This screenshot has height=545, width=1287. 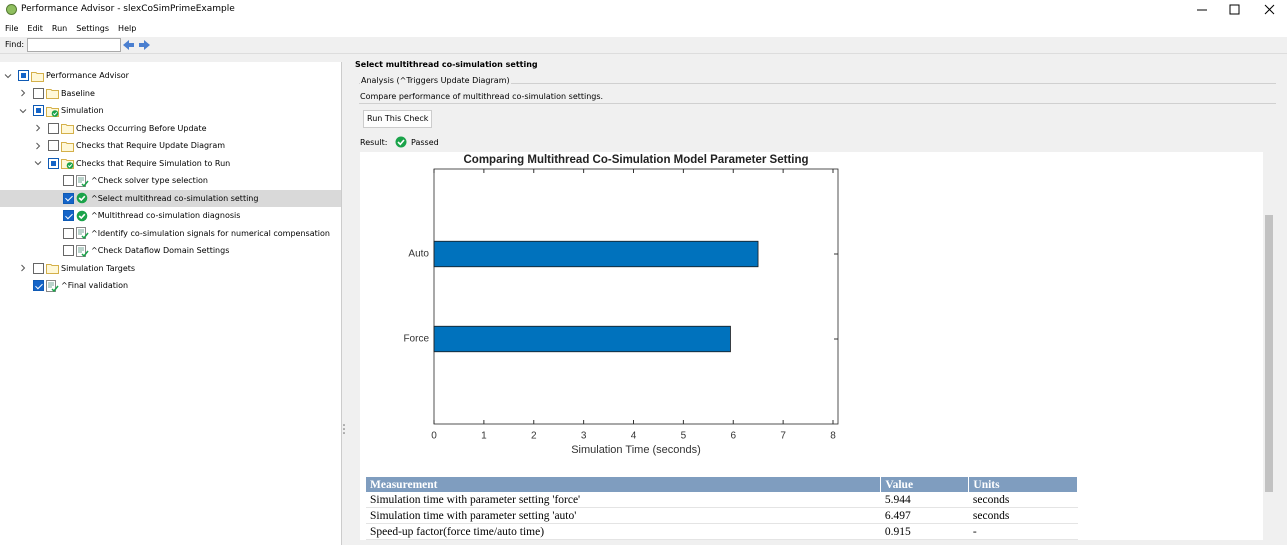 I want to click on x-tick-label: 5, so click(x=684, y=436).